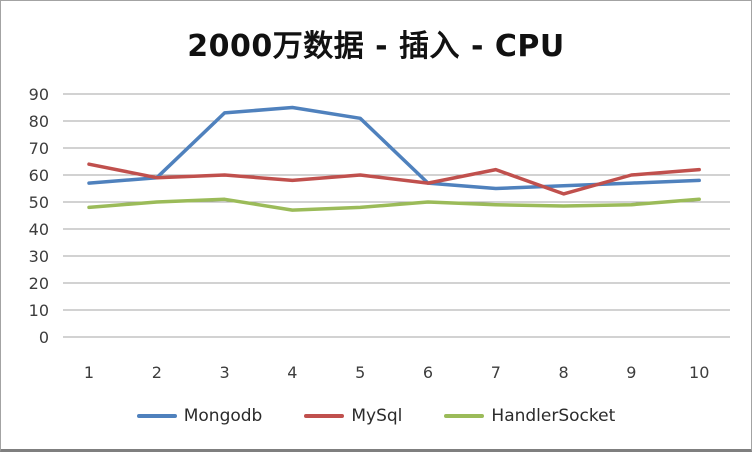 This screenshot has width=752, height=452. I want to click on y-tick-label: 0, so click(44, 337).